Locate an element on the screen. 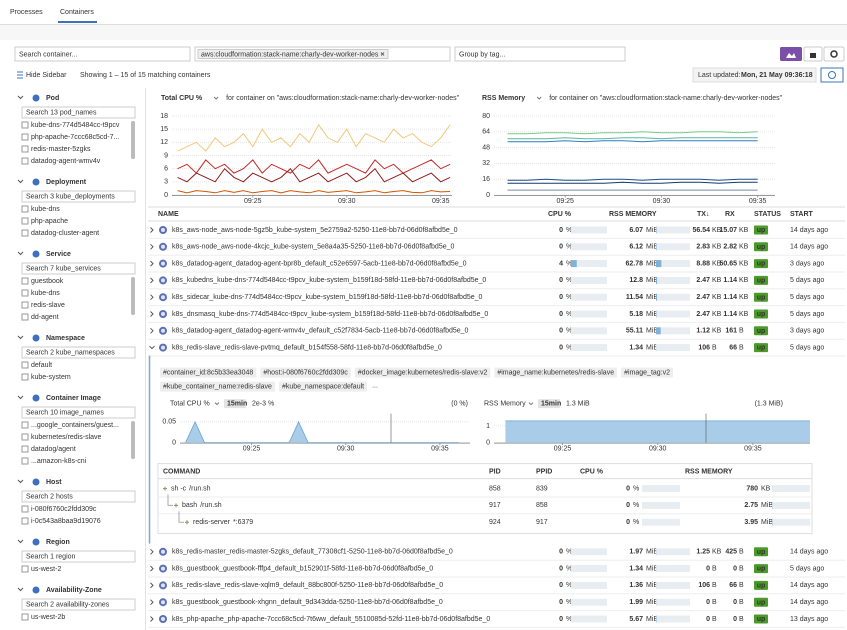 The height and width of the screenshot is (630, 847). rx-value: 2.82 is located at coordinates (730, 247).